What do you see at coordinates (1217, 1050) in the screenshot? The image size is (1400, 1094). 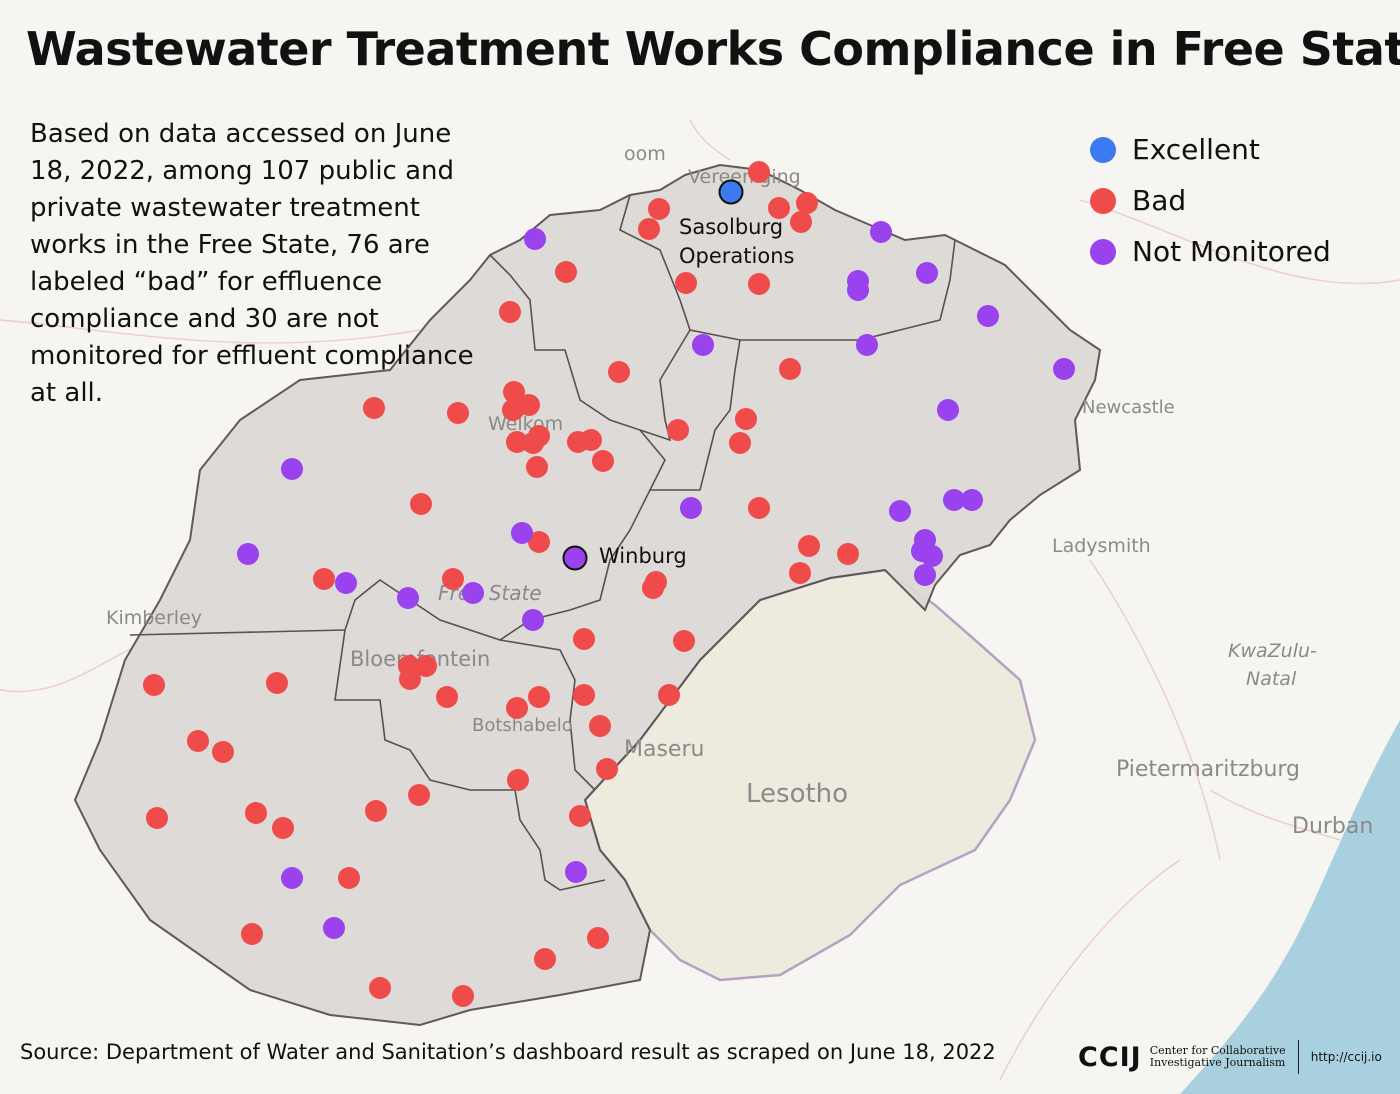 I see `logo-name-line1: Center for Collaborative` at bounding box center [1217, 1050].